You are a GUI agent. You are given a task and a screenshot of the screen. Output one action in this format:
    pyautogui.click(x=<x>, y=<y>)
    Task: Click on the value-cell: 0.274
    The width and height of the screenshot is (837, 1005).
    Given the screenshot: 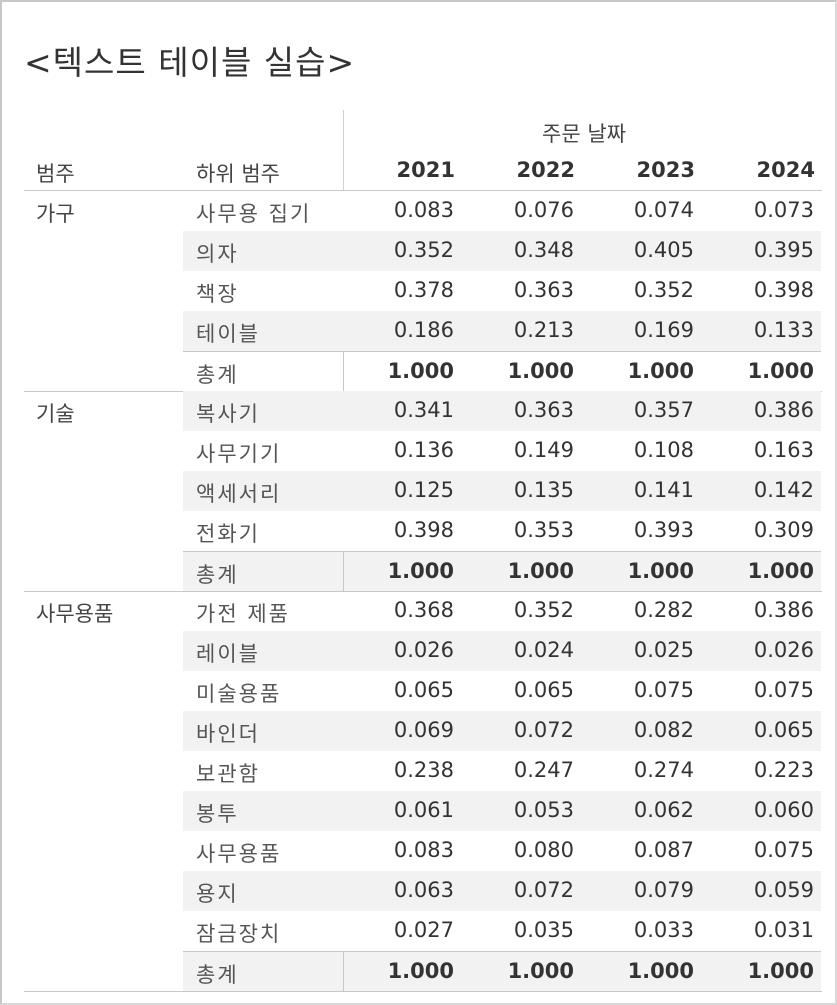 What is the action you would take?
    pyautogui.click(x=663, y=770)
    